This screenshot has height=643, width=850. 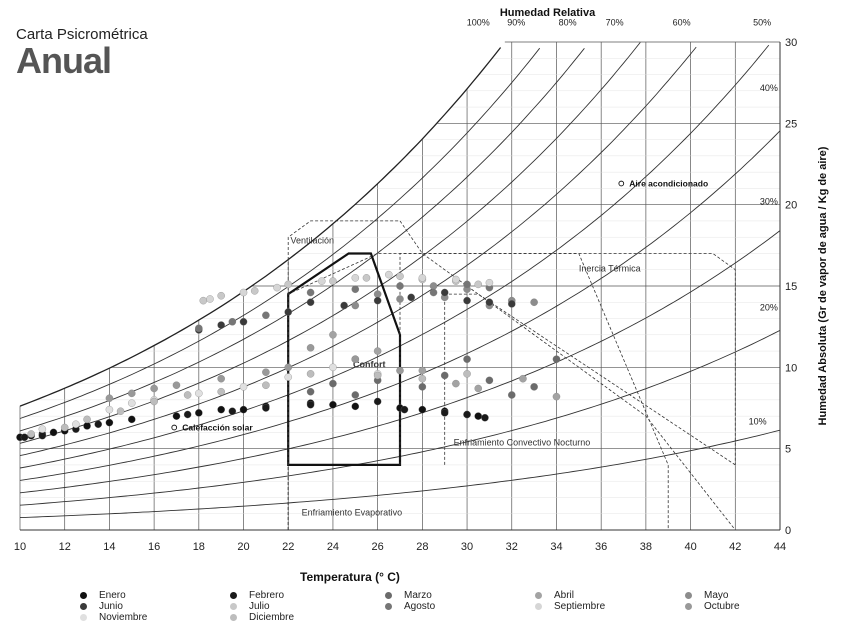 I want to click on legend-item-enero: Enero, so click(x=103, y=595).